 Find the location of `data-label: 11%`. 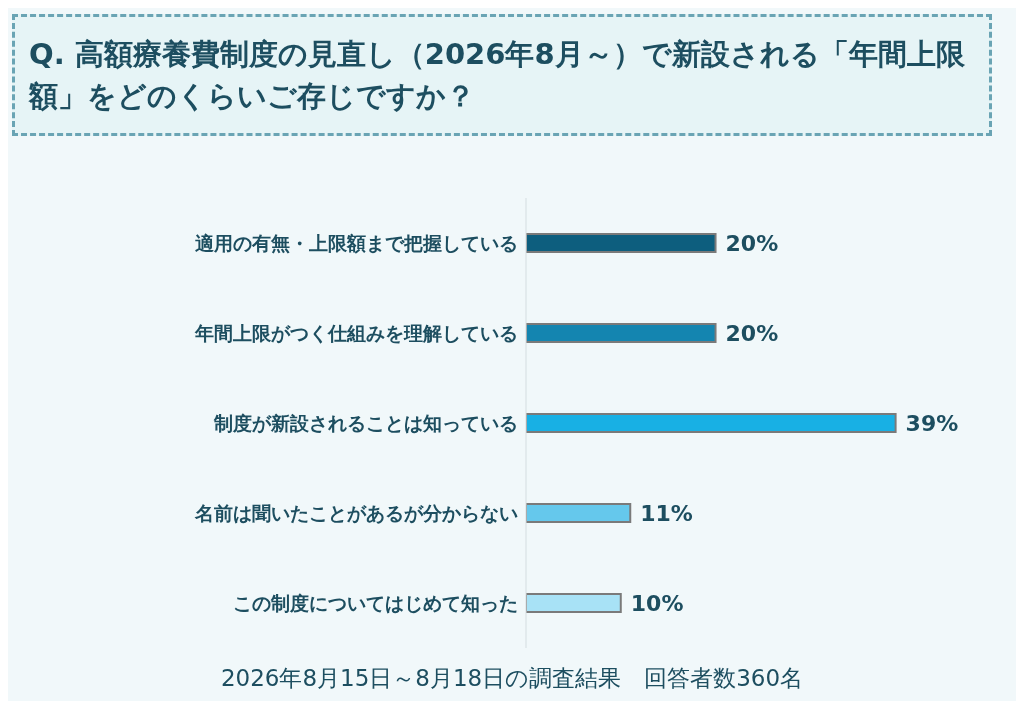

data-label: 11% is located at coordinates (666, 513).